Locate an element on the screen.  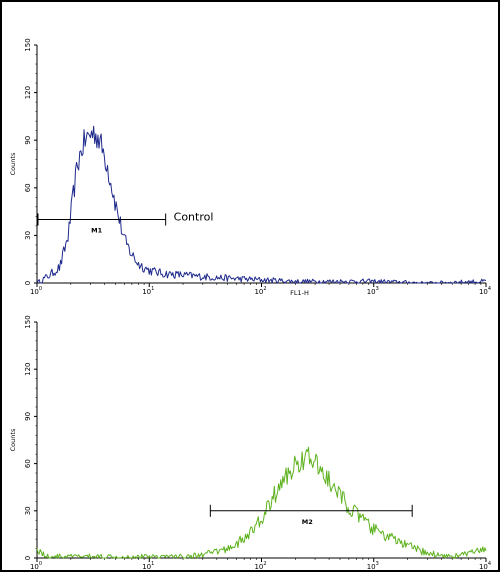
x-axis-label: FL1-H is located at coordinates (299, 293).